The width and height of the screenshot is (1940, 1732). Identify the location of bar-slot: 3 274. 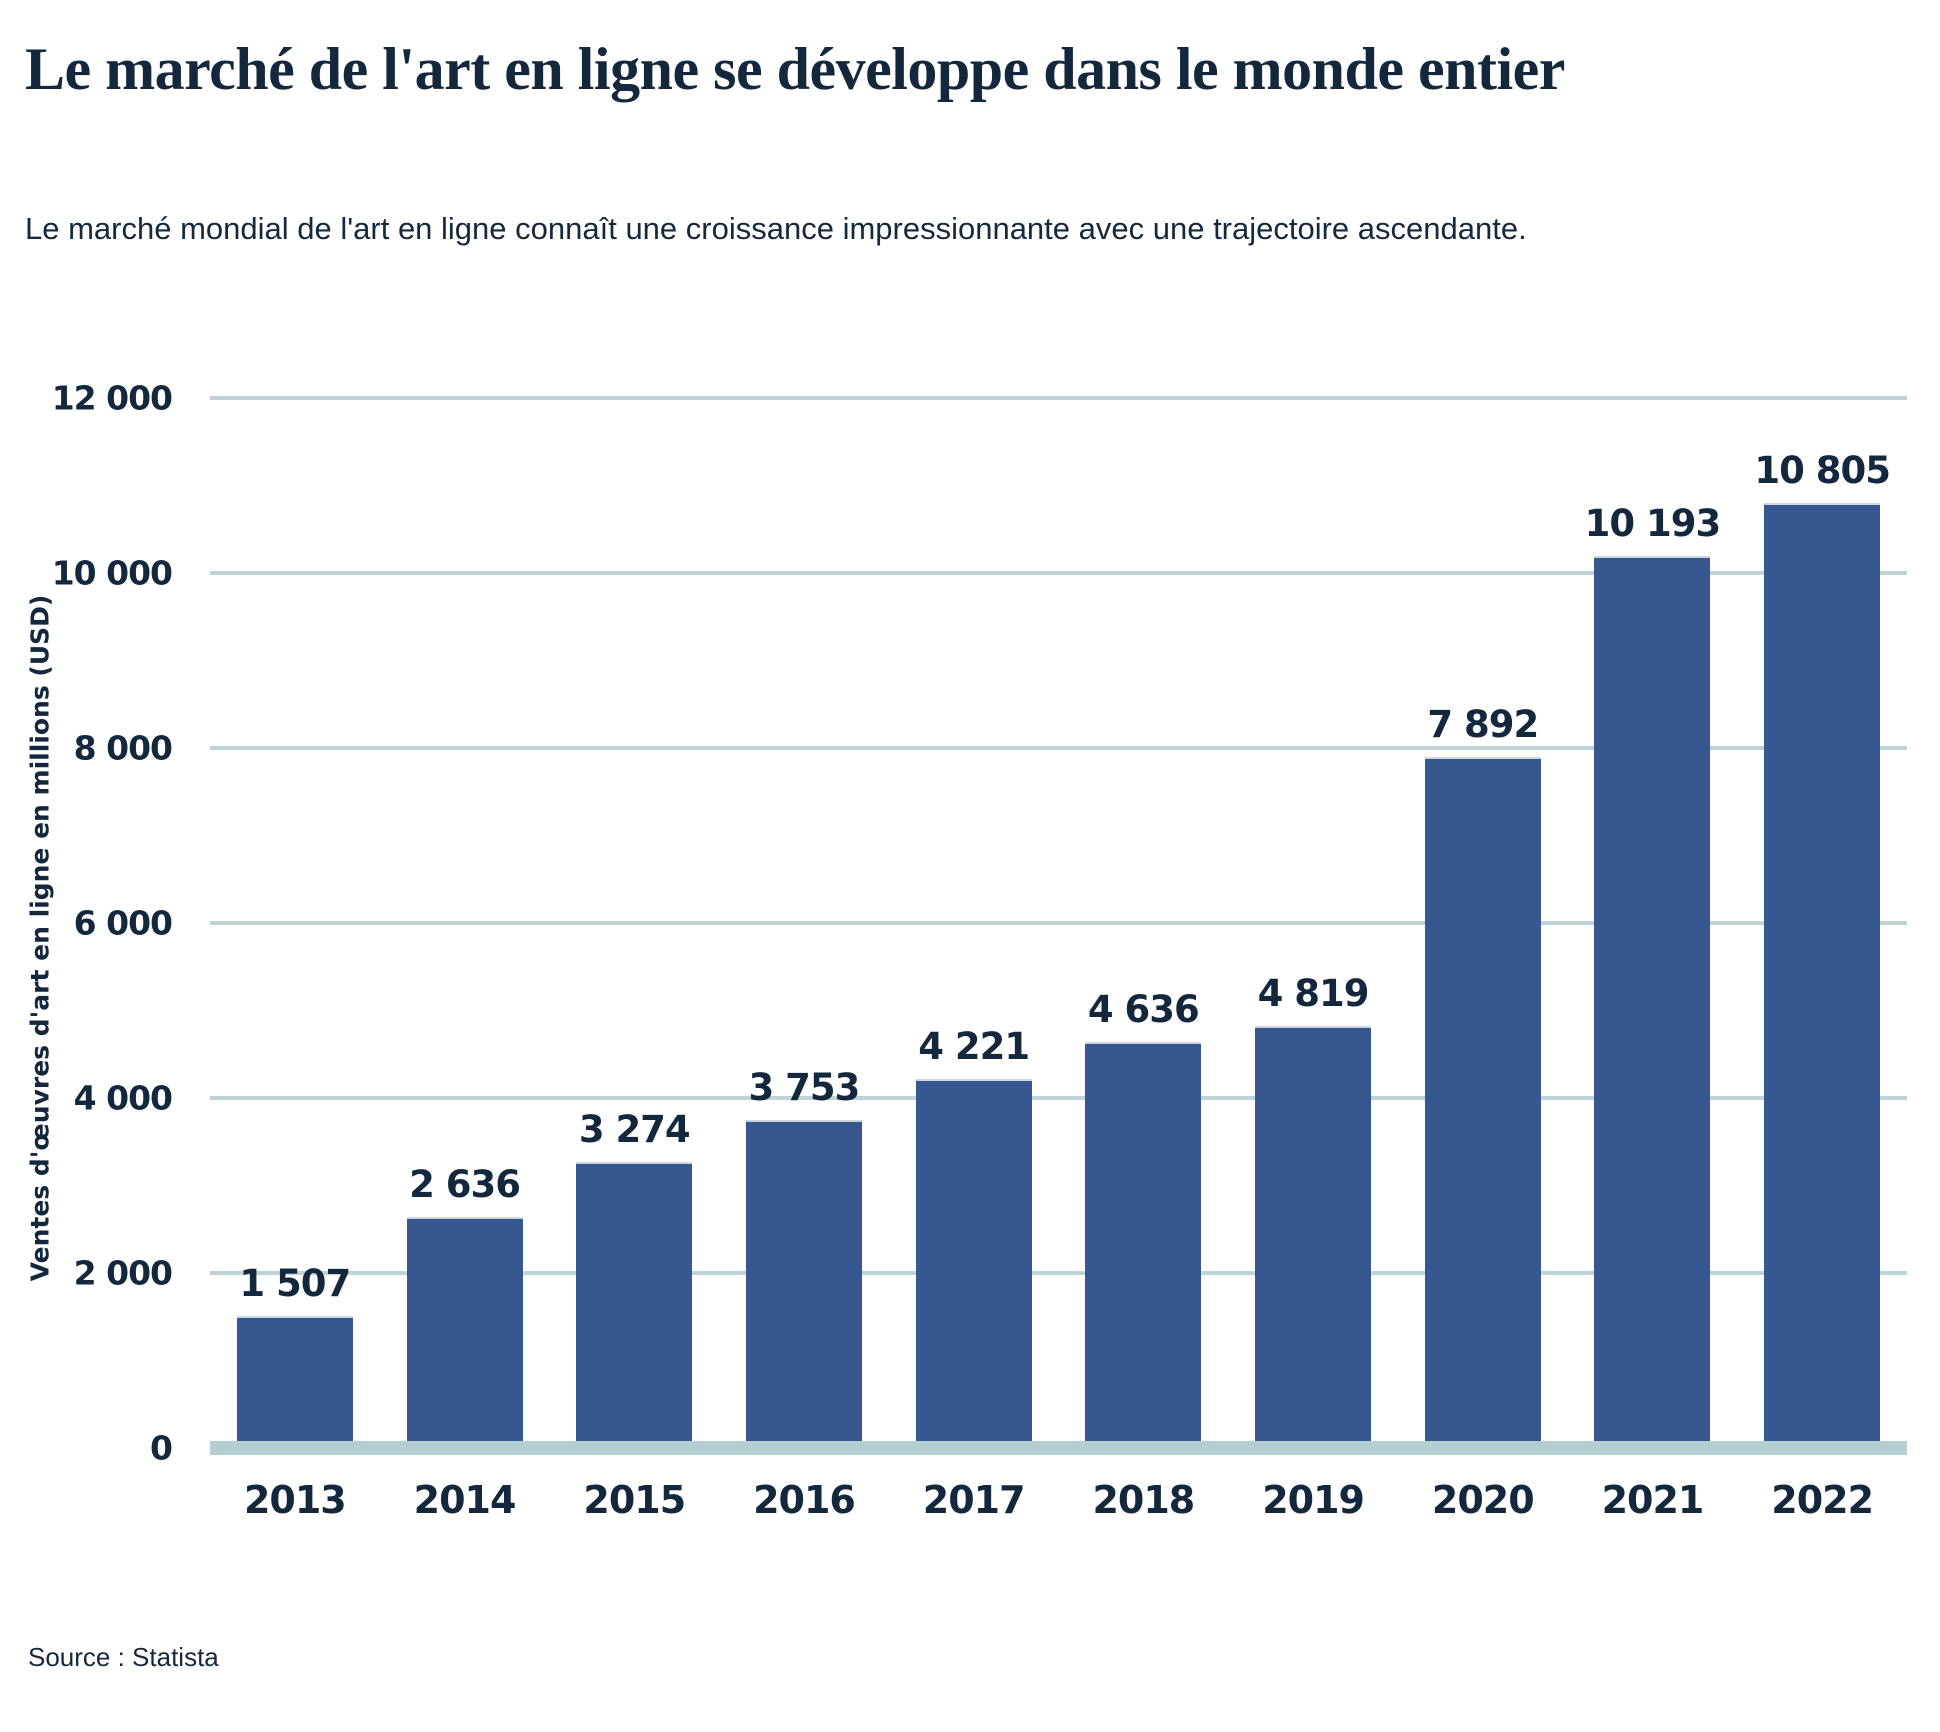
(634, 923).